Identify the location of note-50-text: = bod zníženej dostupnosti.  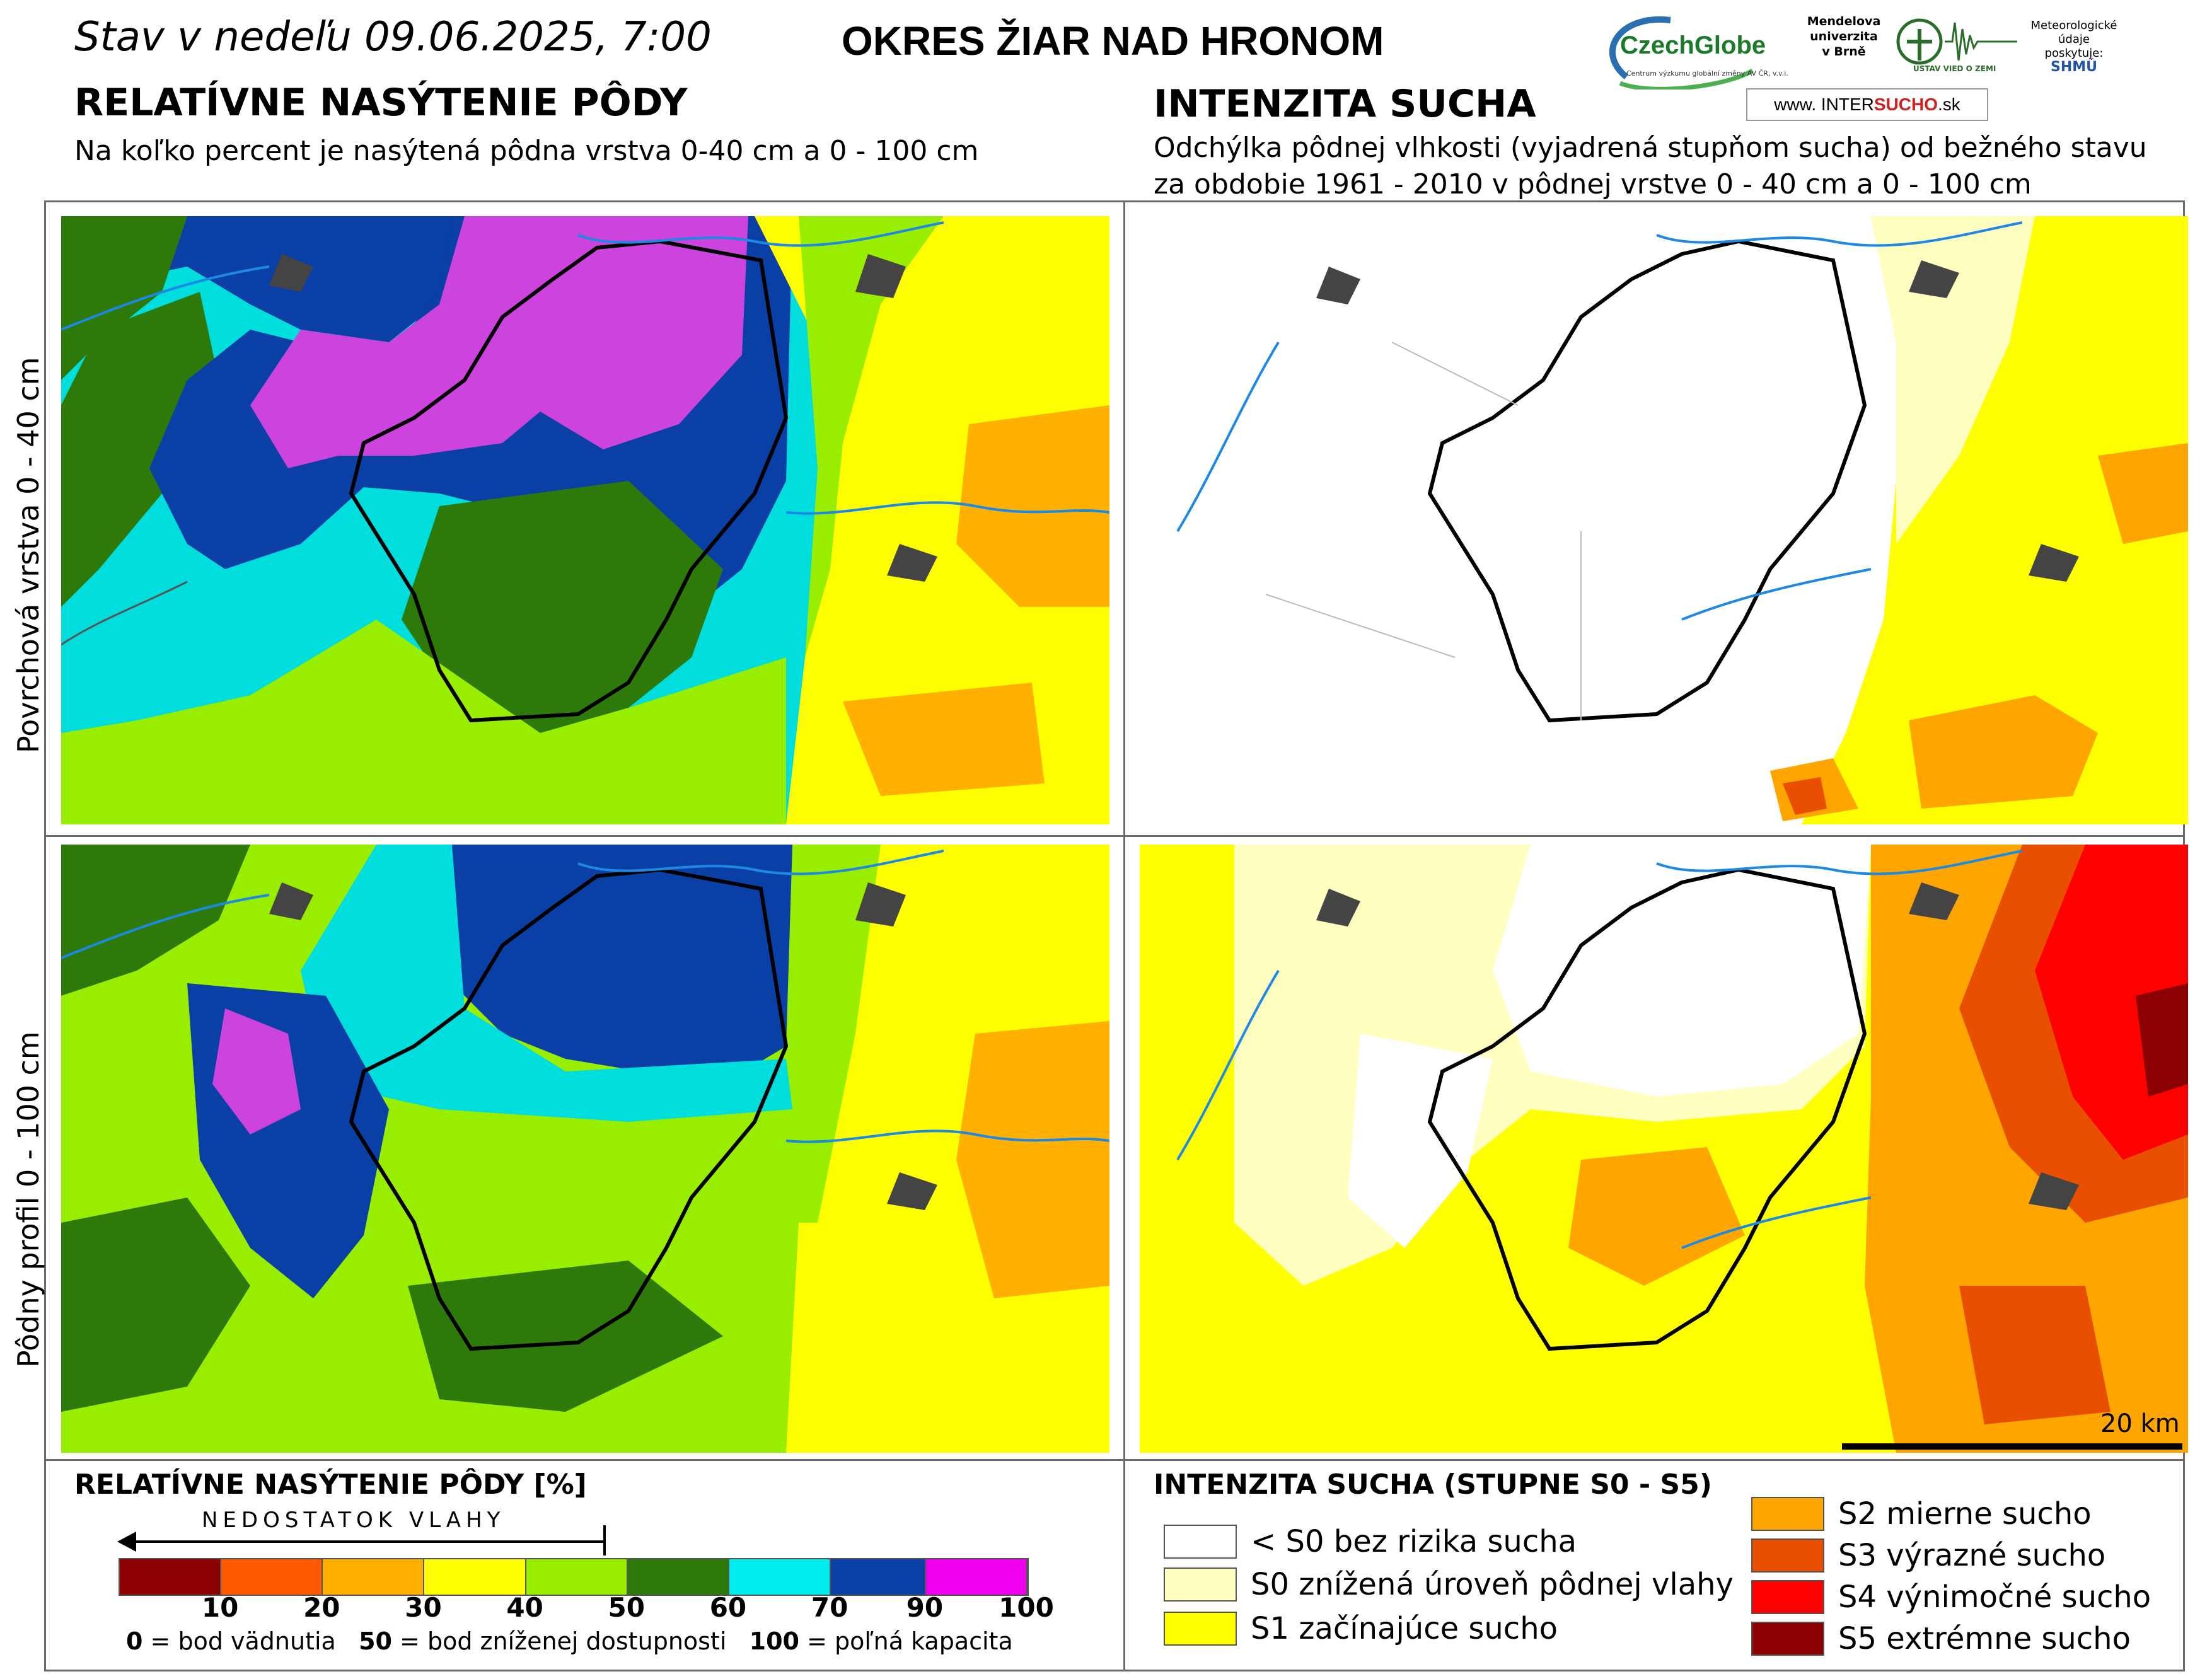
(559, 1641).